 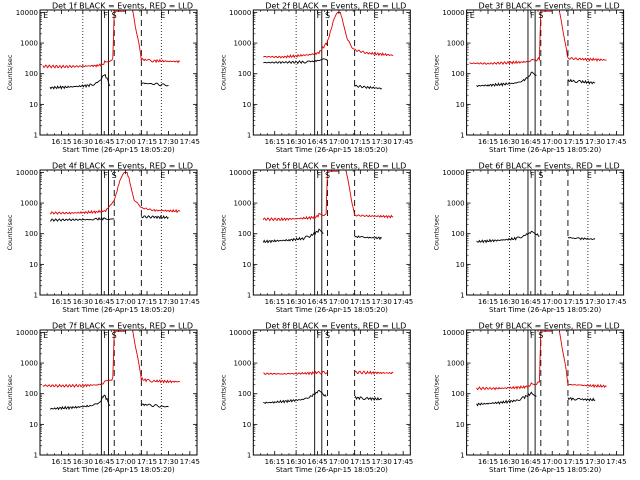 What do you see at coordinates (549, 326) in the screenshot?
I see `panel-title: Det 9f BLACK = Events, RED = LLD` at bounding box center [549, 326].